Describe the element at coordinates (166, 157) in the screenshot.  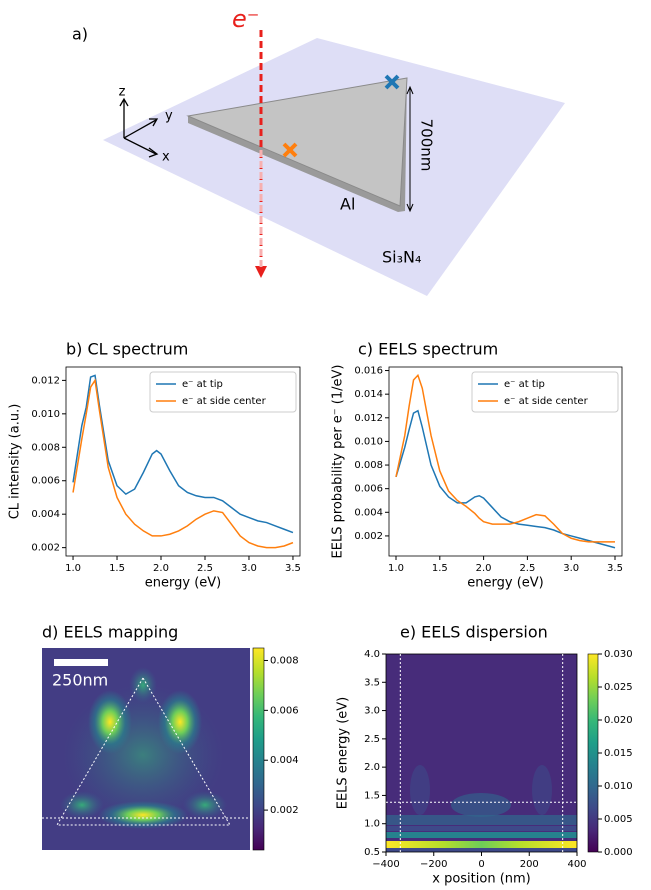
I see `axis-x-label: x` at that location.